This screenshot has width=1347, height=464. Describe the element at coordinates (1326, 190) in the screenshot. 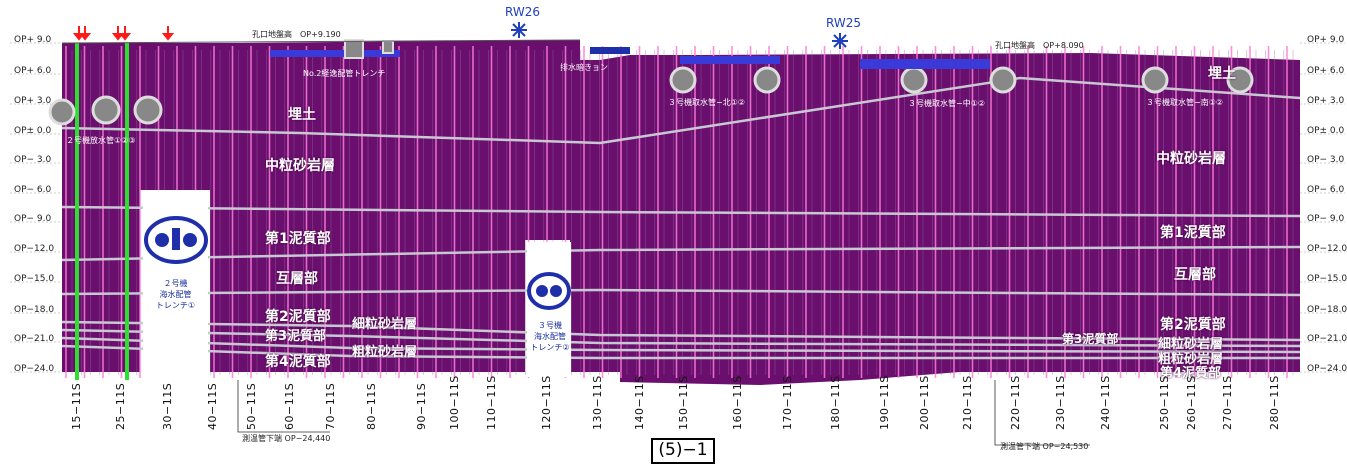

I see `elev-right-5: OP− 6.0` at that location.